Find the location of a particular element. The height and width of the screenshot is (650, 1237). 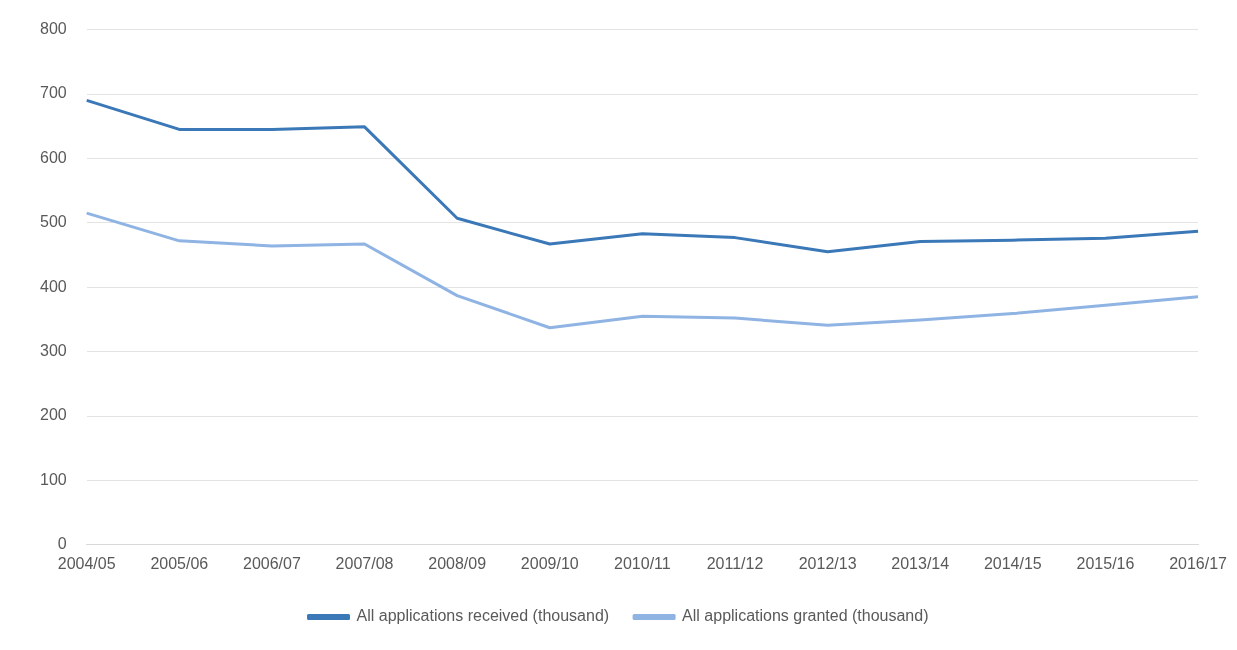

y-tick-label: 100 is located at coordinates (53, 479).